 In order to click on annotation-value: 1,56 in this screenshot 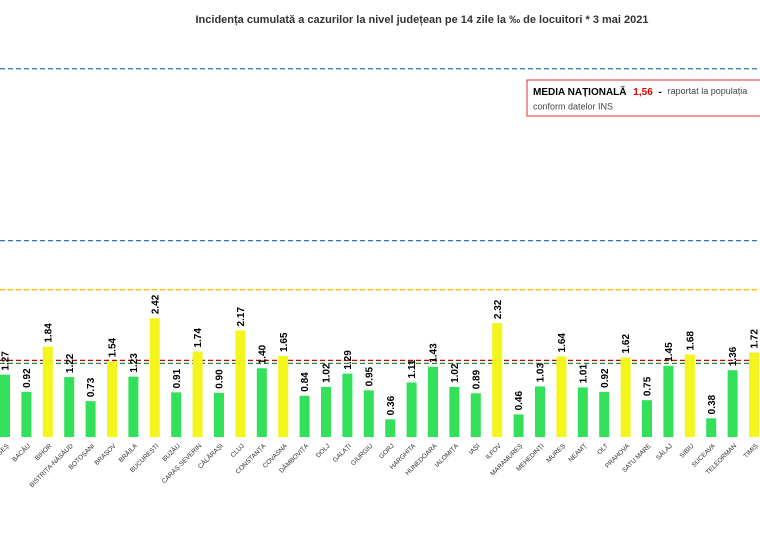, I will do `click(643, 92)`.